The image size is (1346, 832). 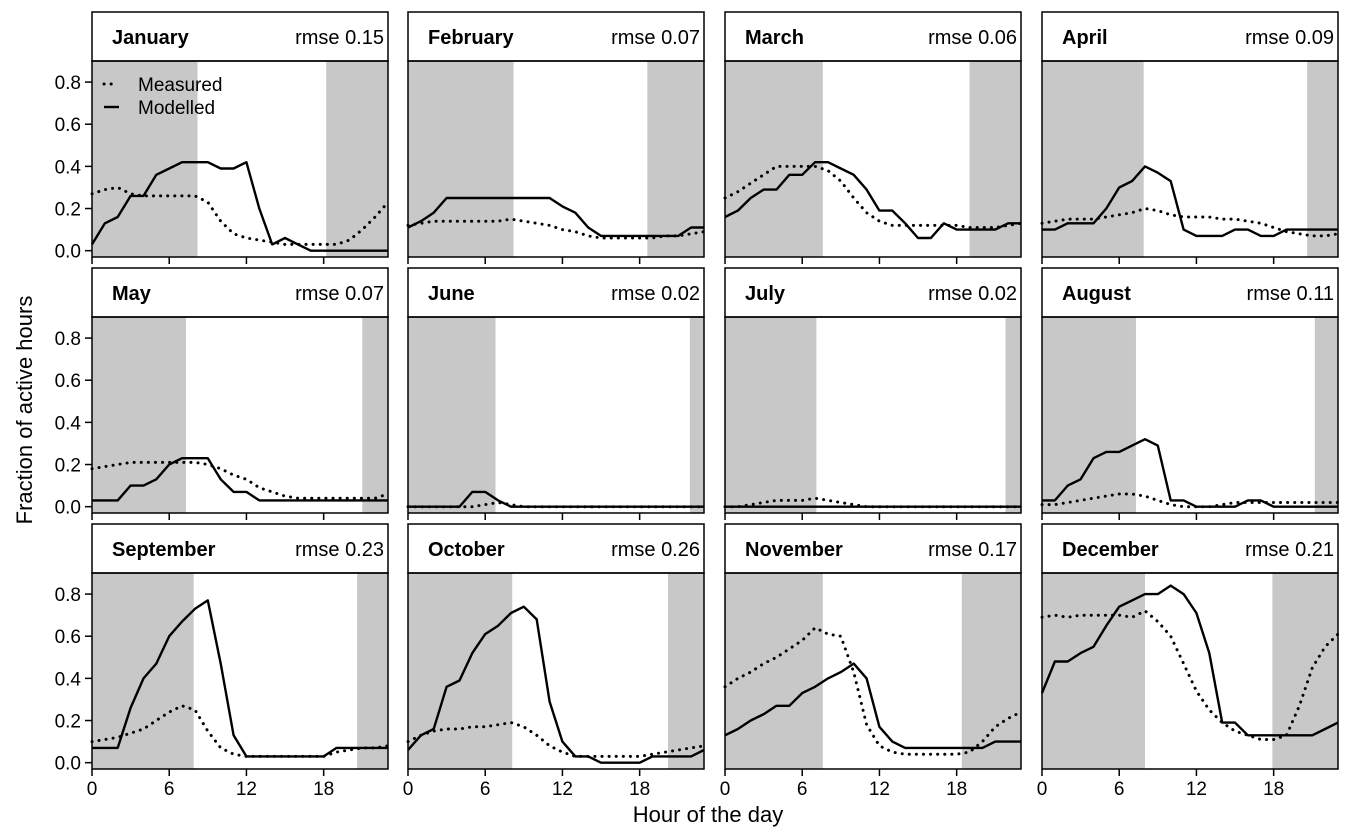 What do you see at coordinates (176, 108) in the screenshot?
I see `legend-modelled-label: Modelled` at bounding box center [176, 108].